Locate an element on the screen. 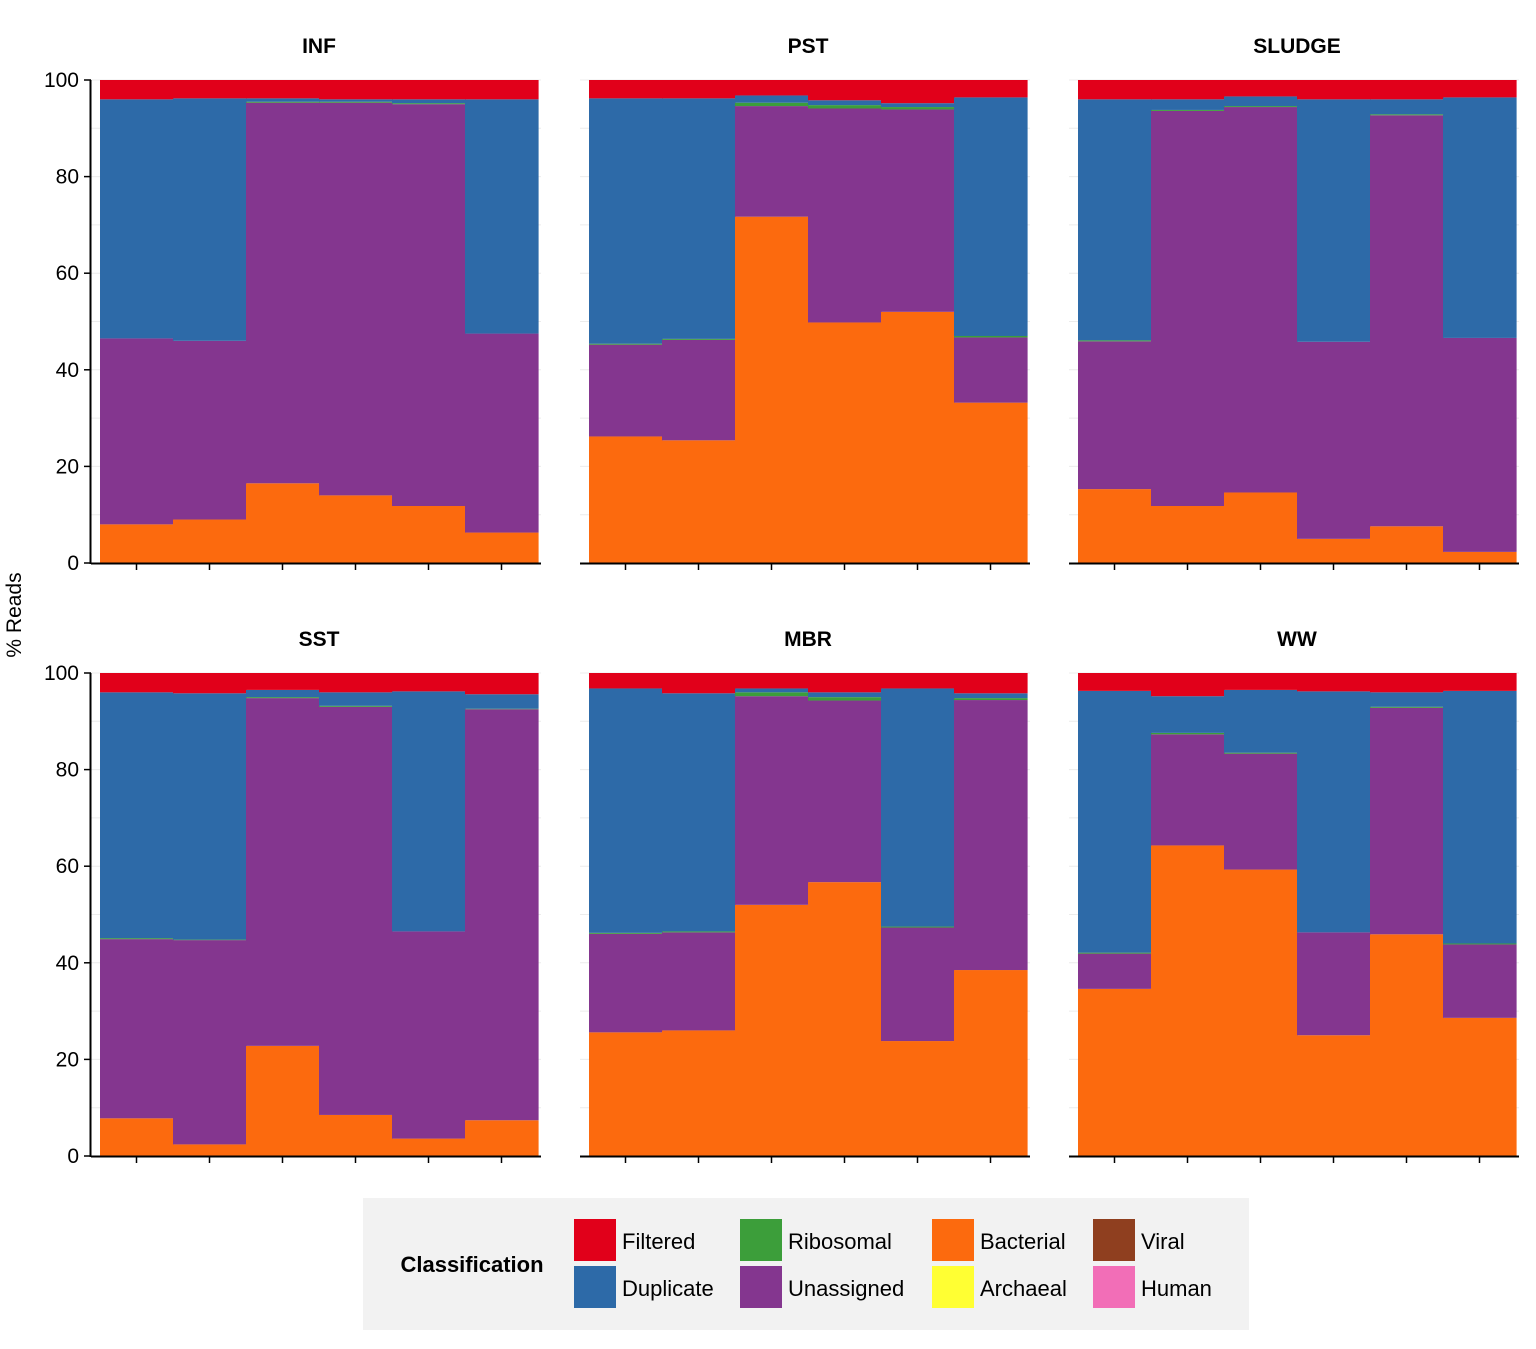  legend-label-unassigned: Unassigned is located at coordinates (846, 1288).